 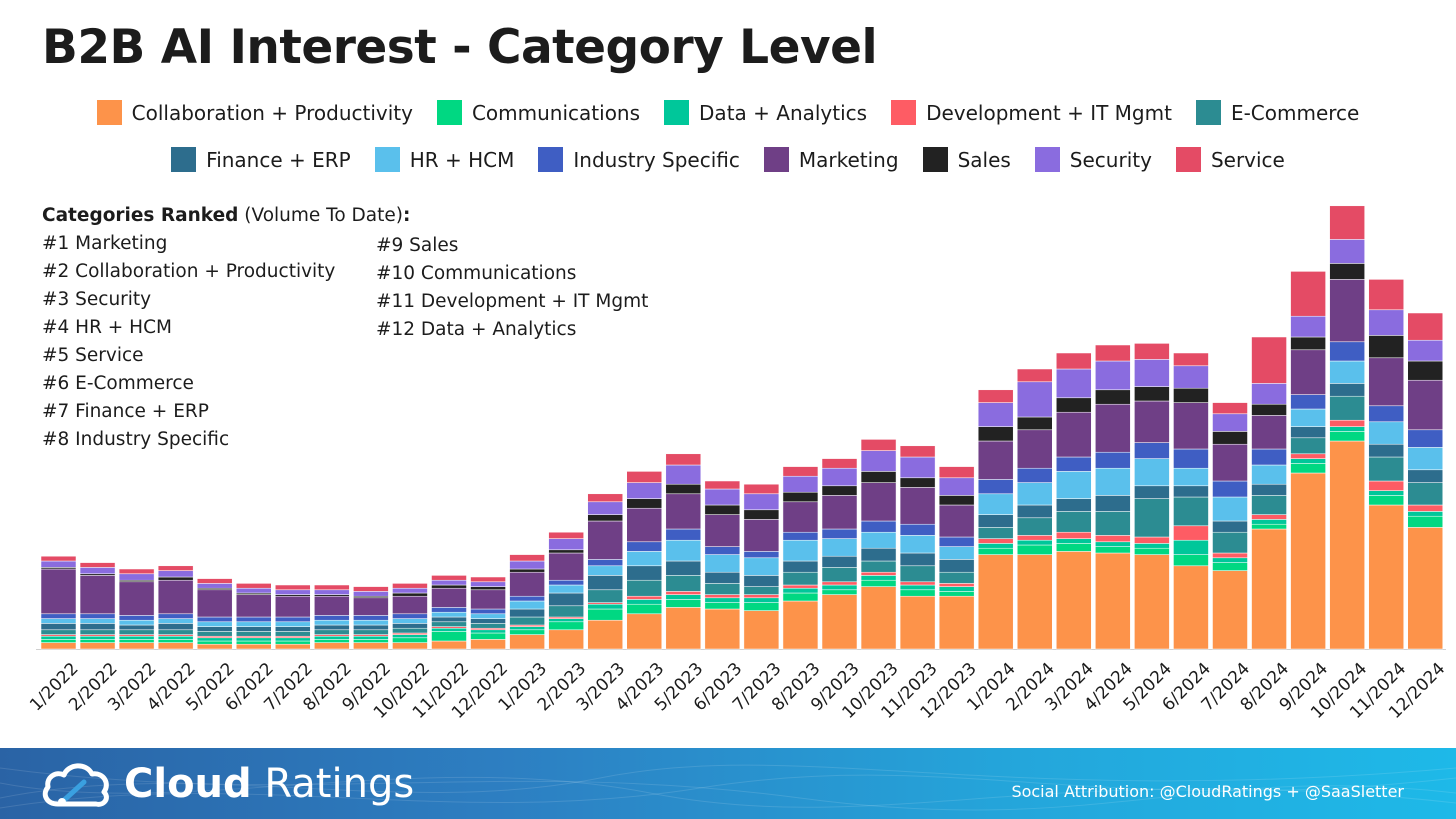 What do you see at coordinates (783, 112) in the screenshot?
I see `legend-label: Data + Analytics` at bounding box center [783, 112].